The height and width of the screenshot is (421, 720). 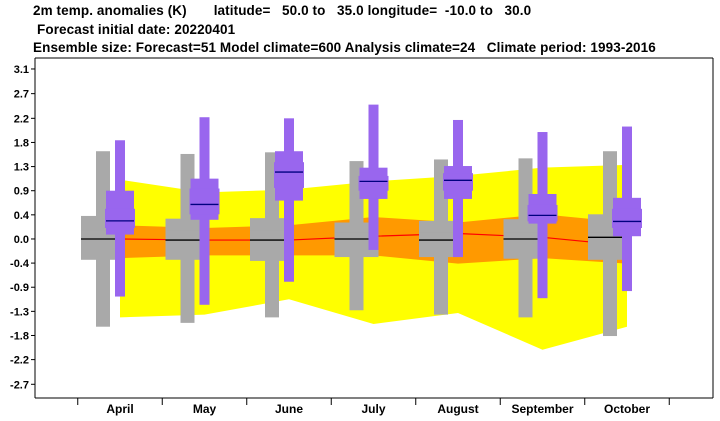 I want to click on x-tick-label-august: August, so click(x=457, y=409).